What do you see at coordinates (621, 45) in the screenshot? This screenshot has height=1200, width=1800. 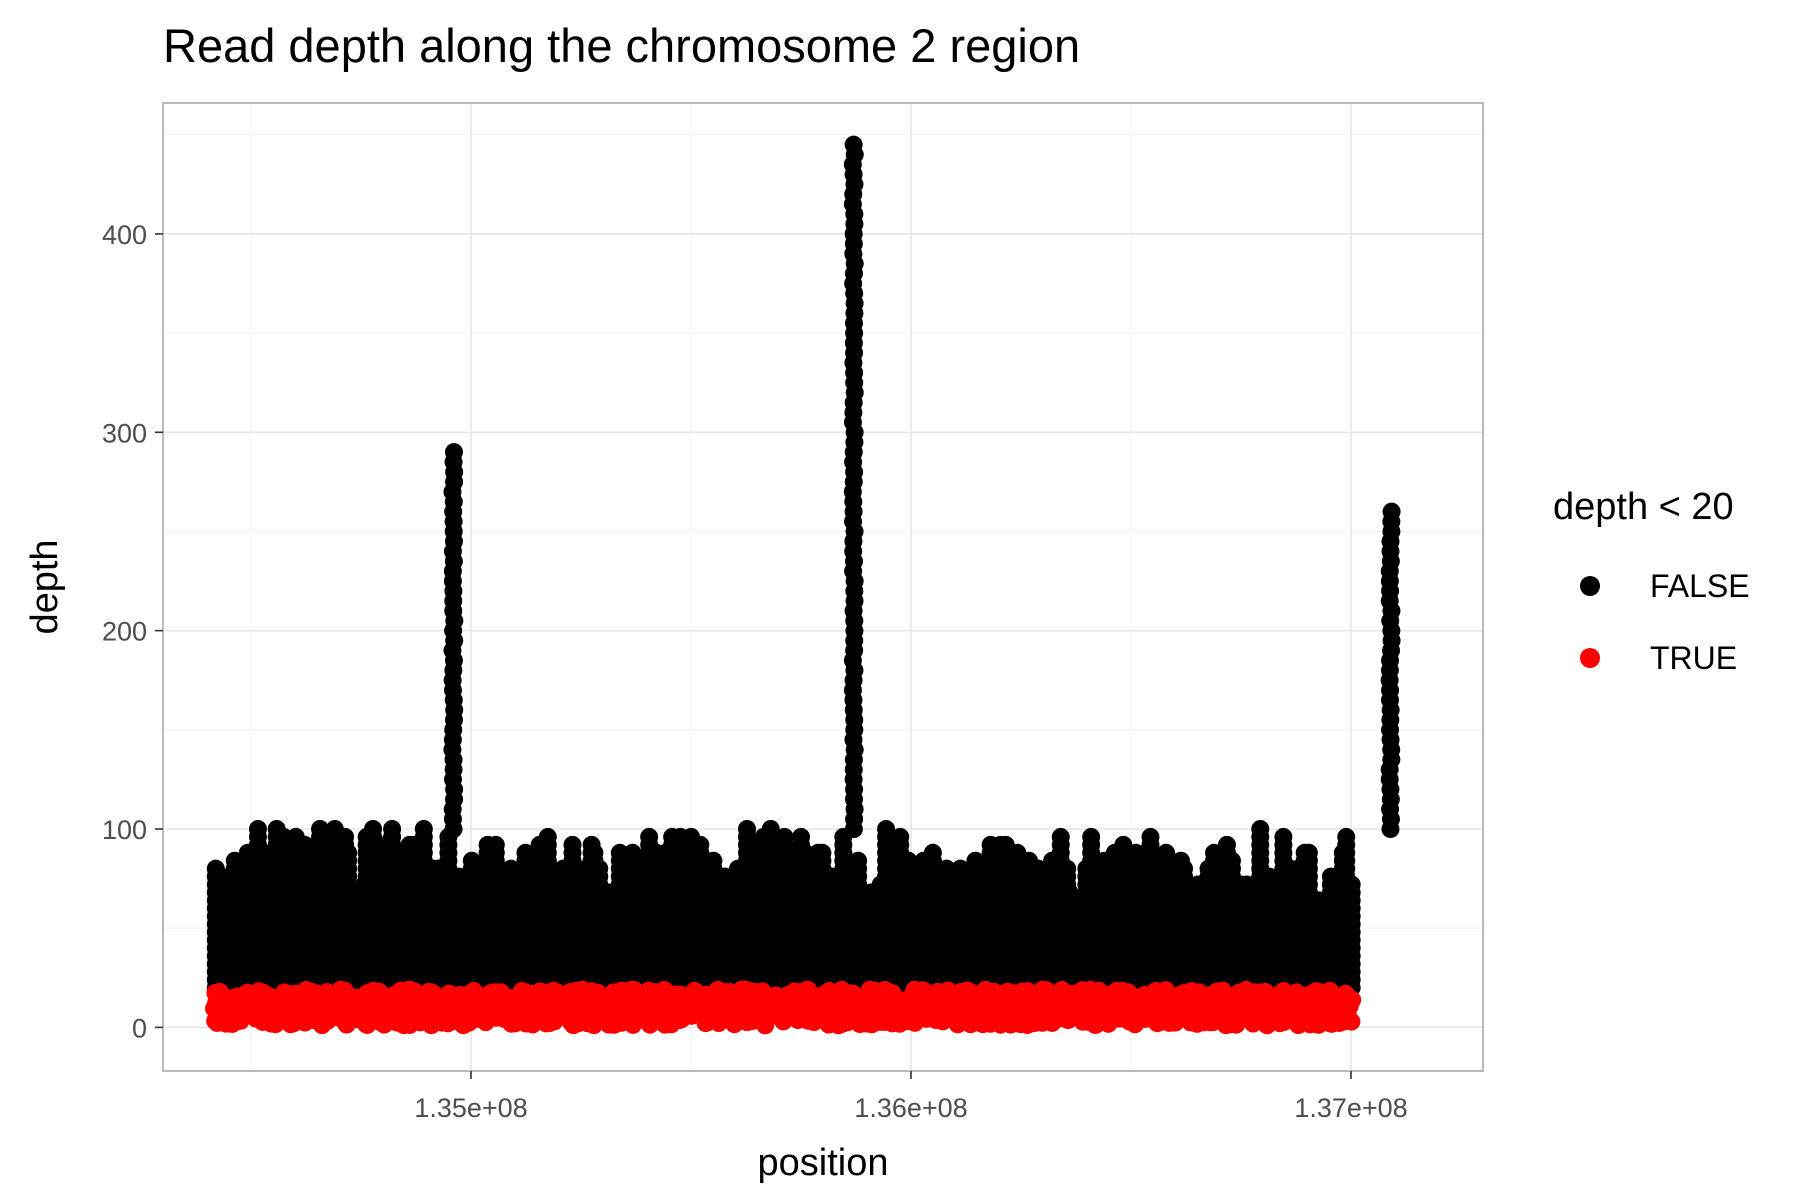 I see `chart-title: Read depth along the chromosome 2 region` at bounding box center [621, 45].